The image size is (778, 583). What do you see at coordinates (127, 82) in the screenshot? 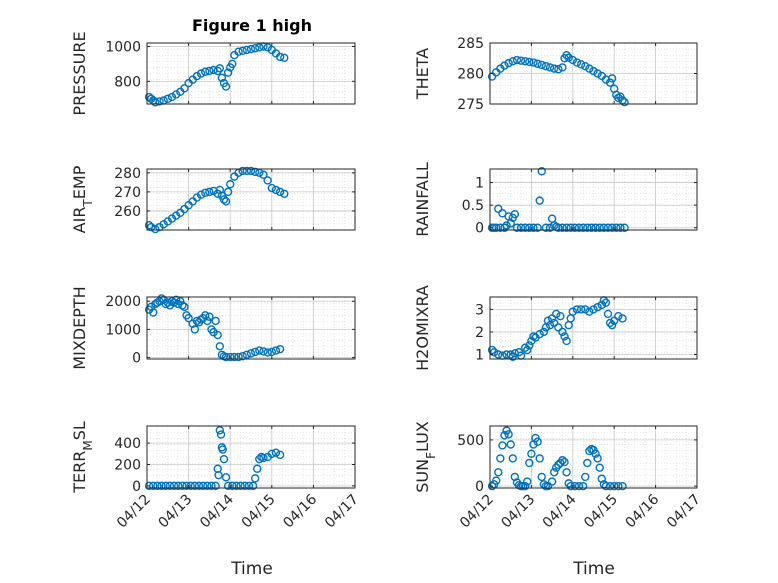
I see `subplot-pressure-y-tick-label: 800` at bounding box center [127, 82].